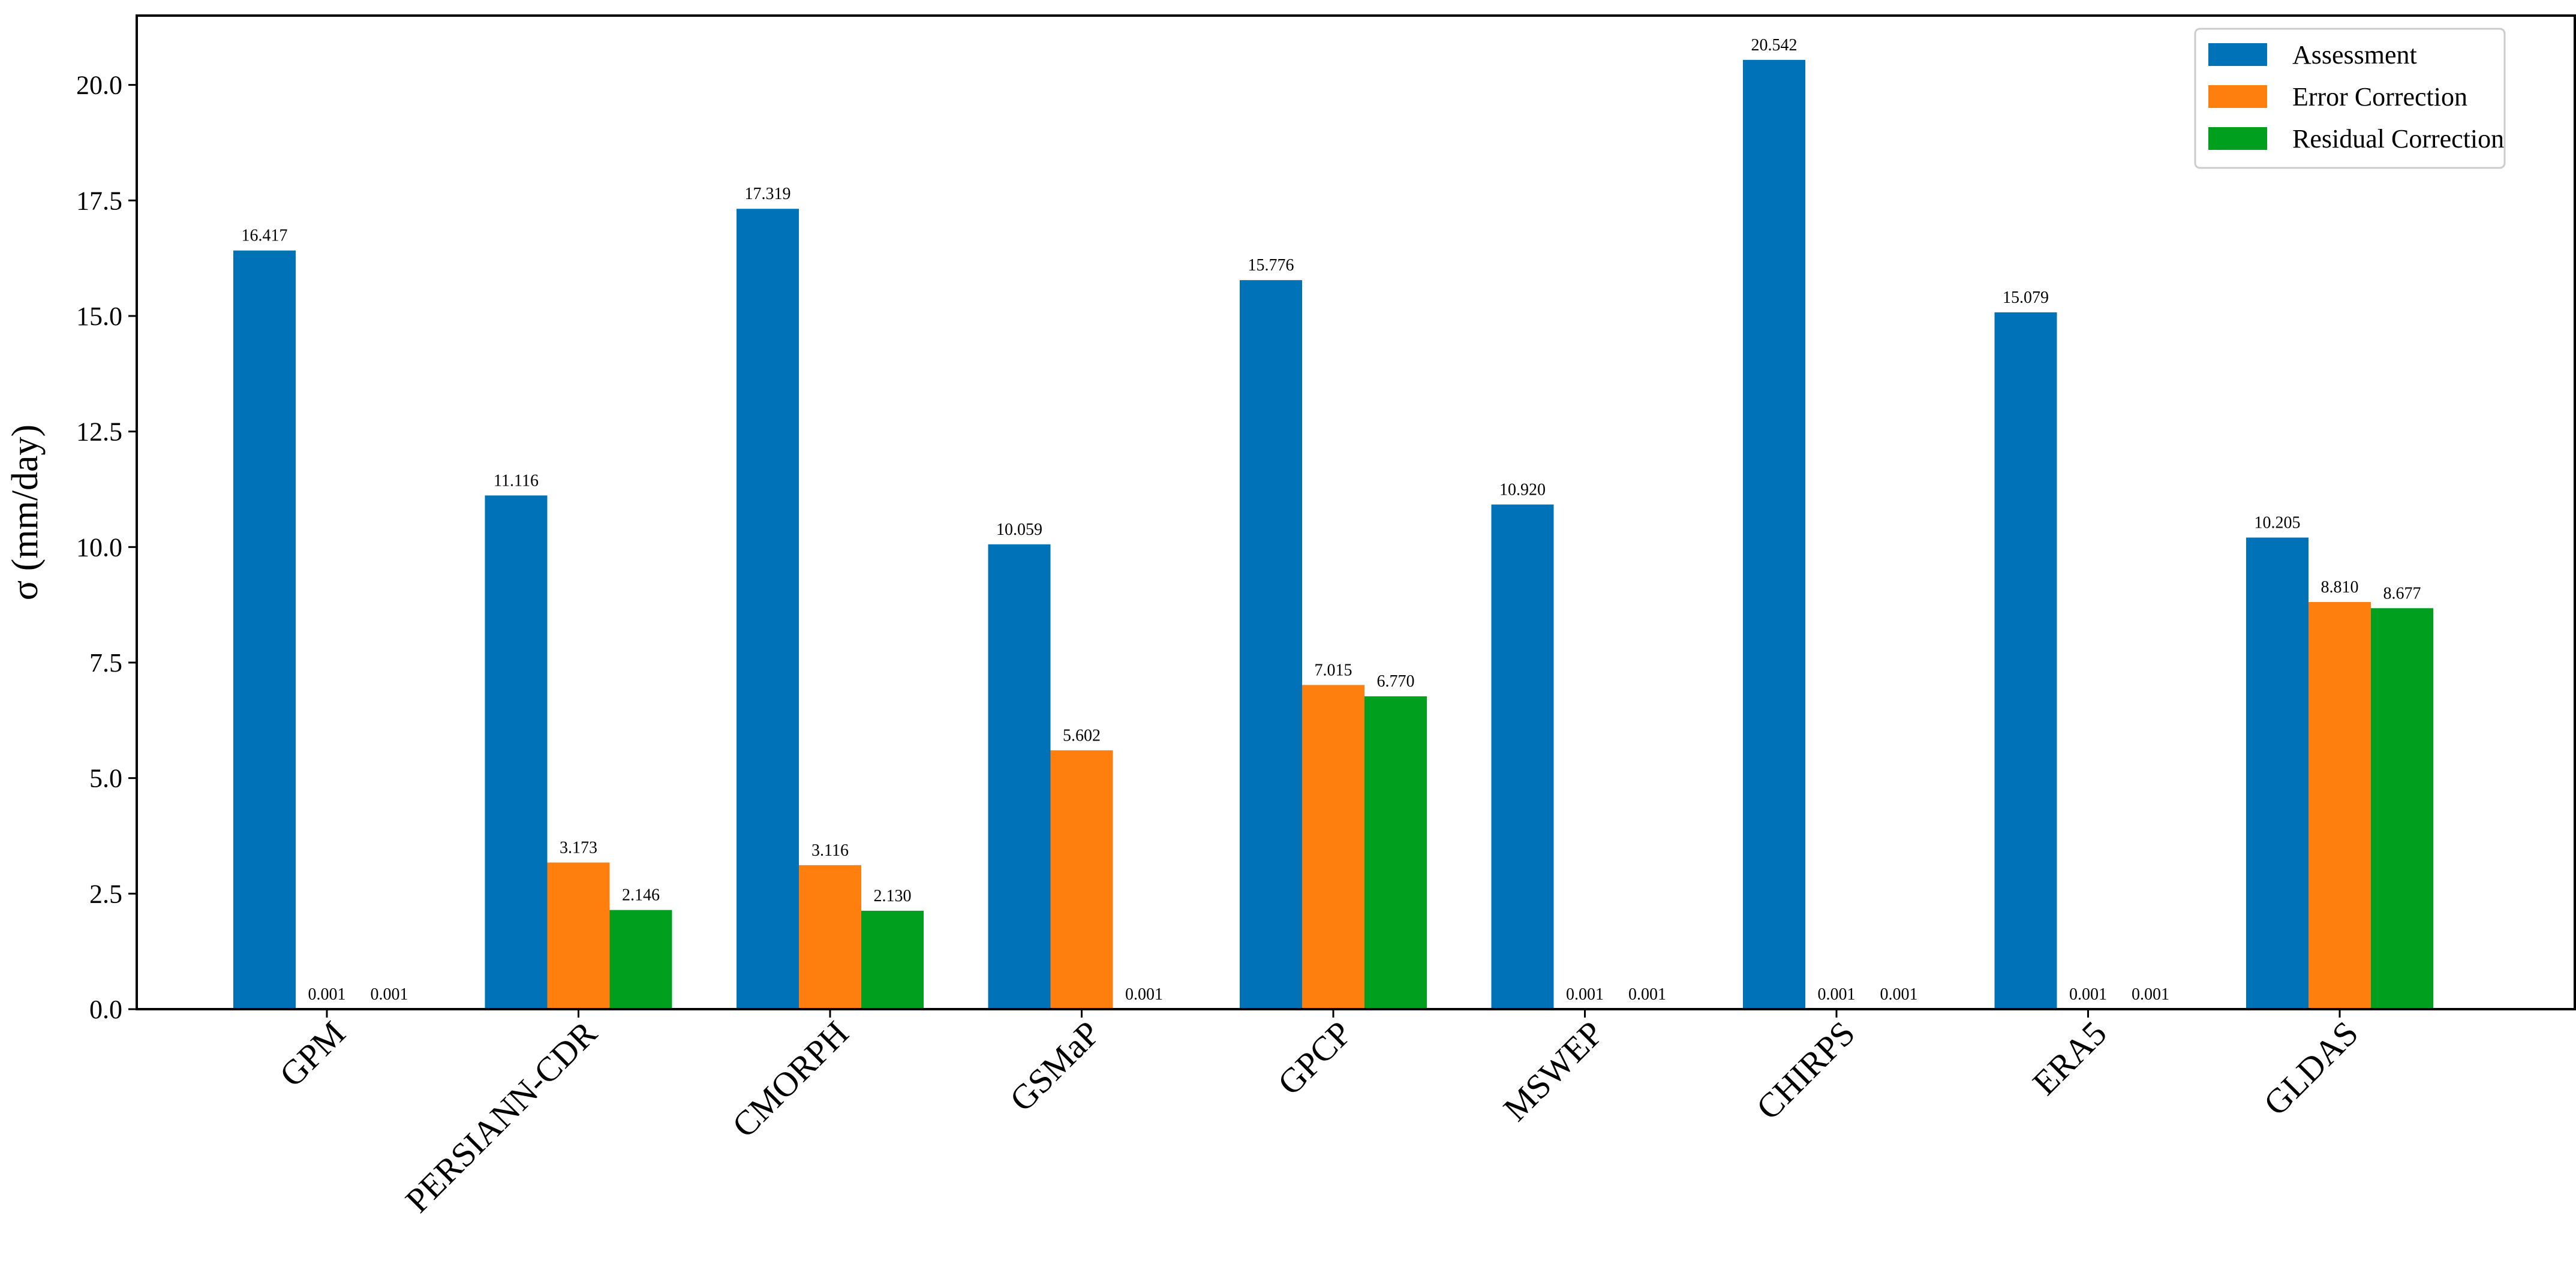 The image size is (2576, 1267). I want to click on y-axis: 0.0 2.5 5.0 7.5 10.0 12.5 15.0 17.5 20.0, so click(107, 547).